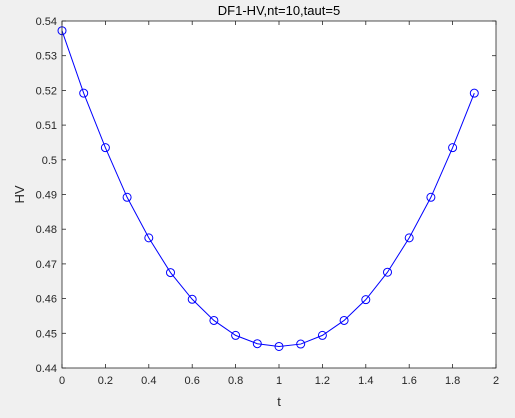 The height and width of the screenshot is (418, 515). What do you see at coordinates (62, 381) in the screenshot?
I see `x-tick-label: 0` at bounding box center [62, 381].